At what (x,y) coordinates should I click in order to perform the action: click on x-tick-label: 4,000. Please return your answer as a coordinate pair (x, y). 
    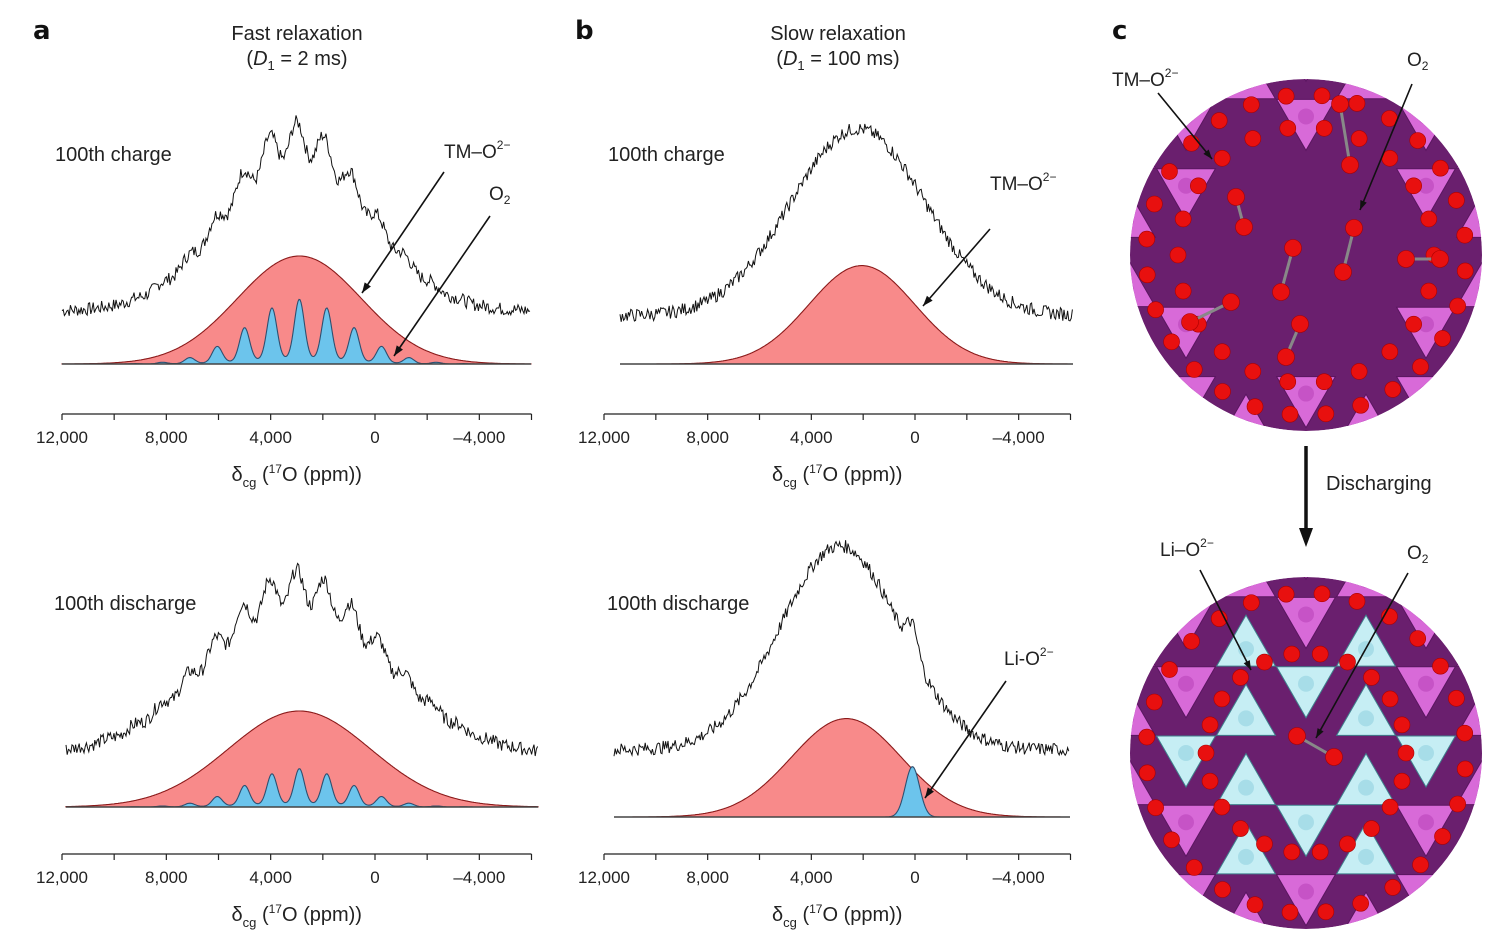
    Looking at the image, I should click on (811, 437).